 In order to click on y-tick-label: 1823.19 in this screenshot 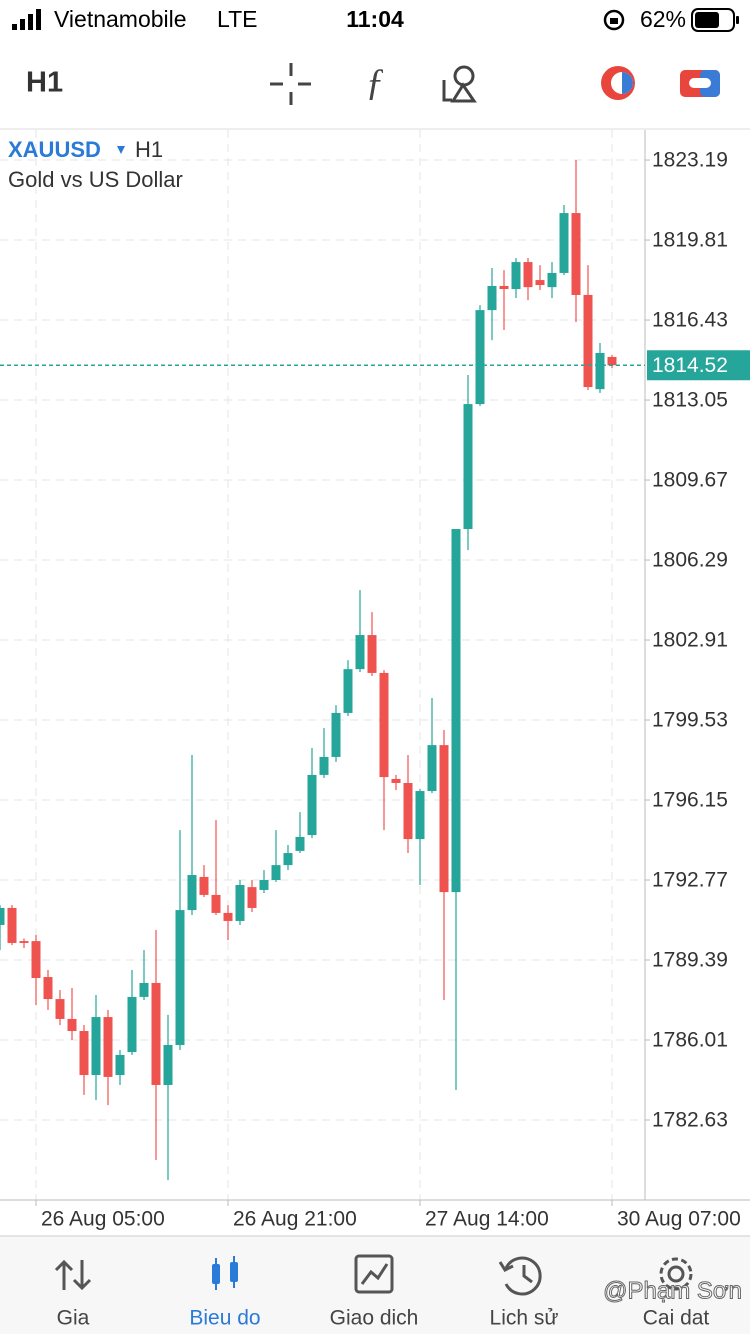, I will do `click(690, 160)`.